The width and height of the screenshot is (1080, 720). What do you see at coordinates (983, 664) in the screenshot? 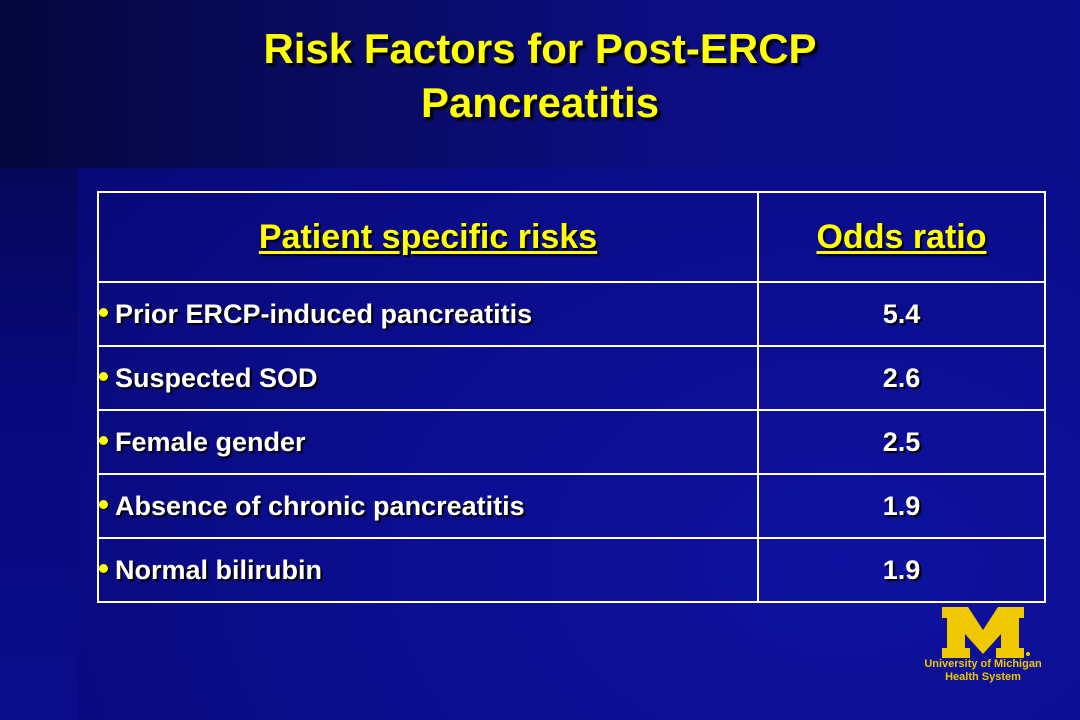
I see `logo-line-1: University of Michigan` at bounding box center [983, 664].